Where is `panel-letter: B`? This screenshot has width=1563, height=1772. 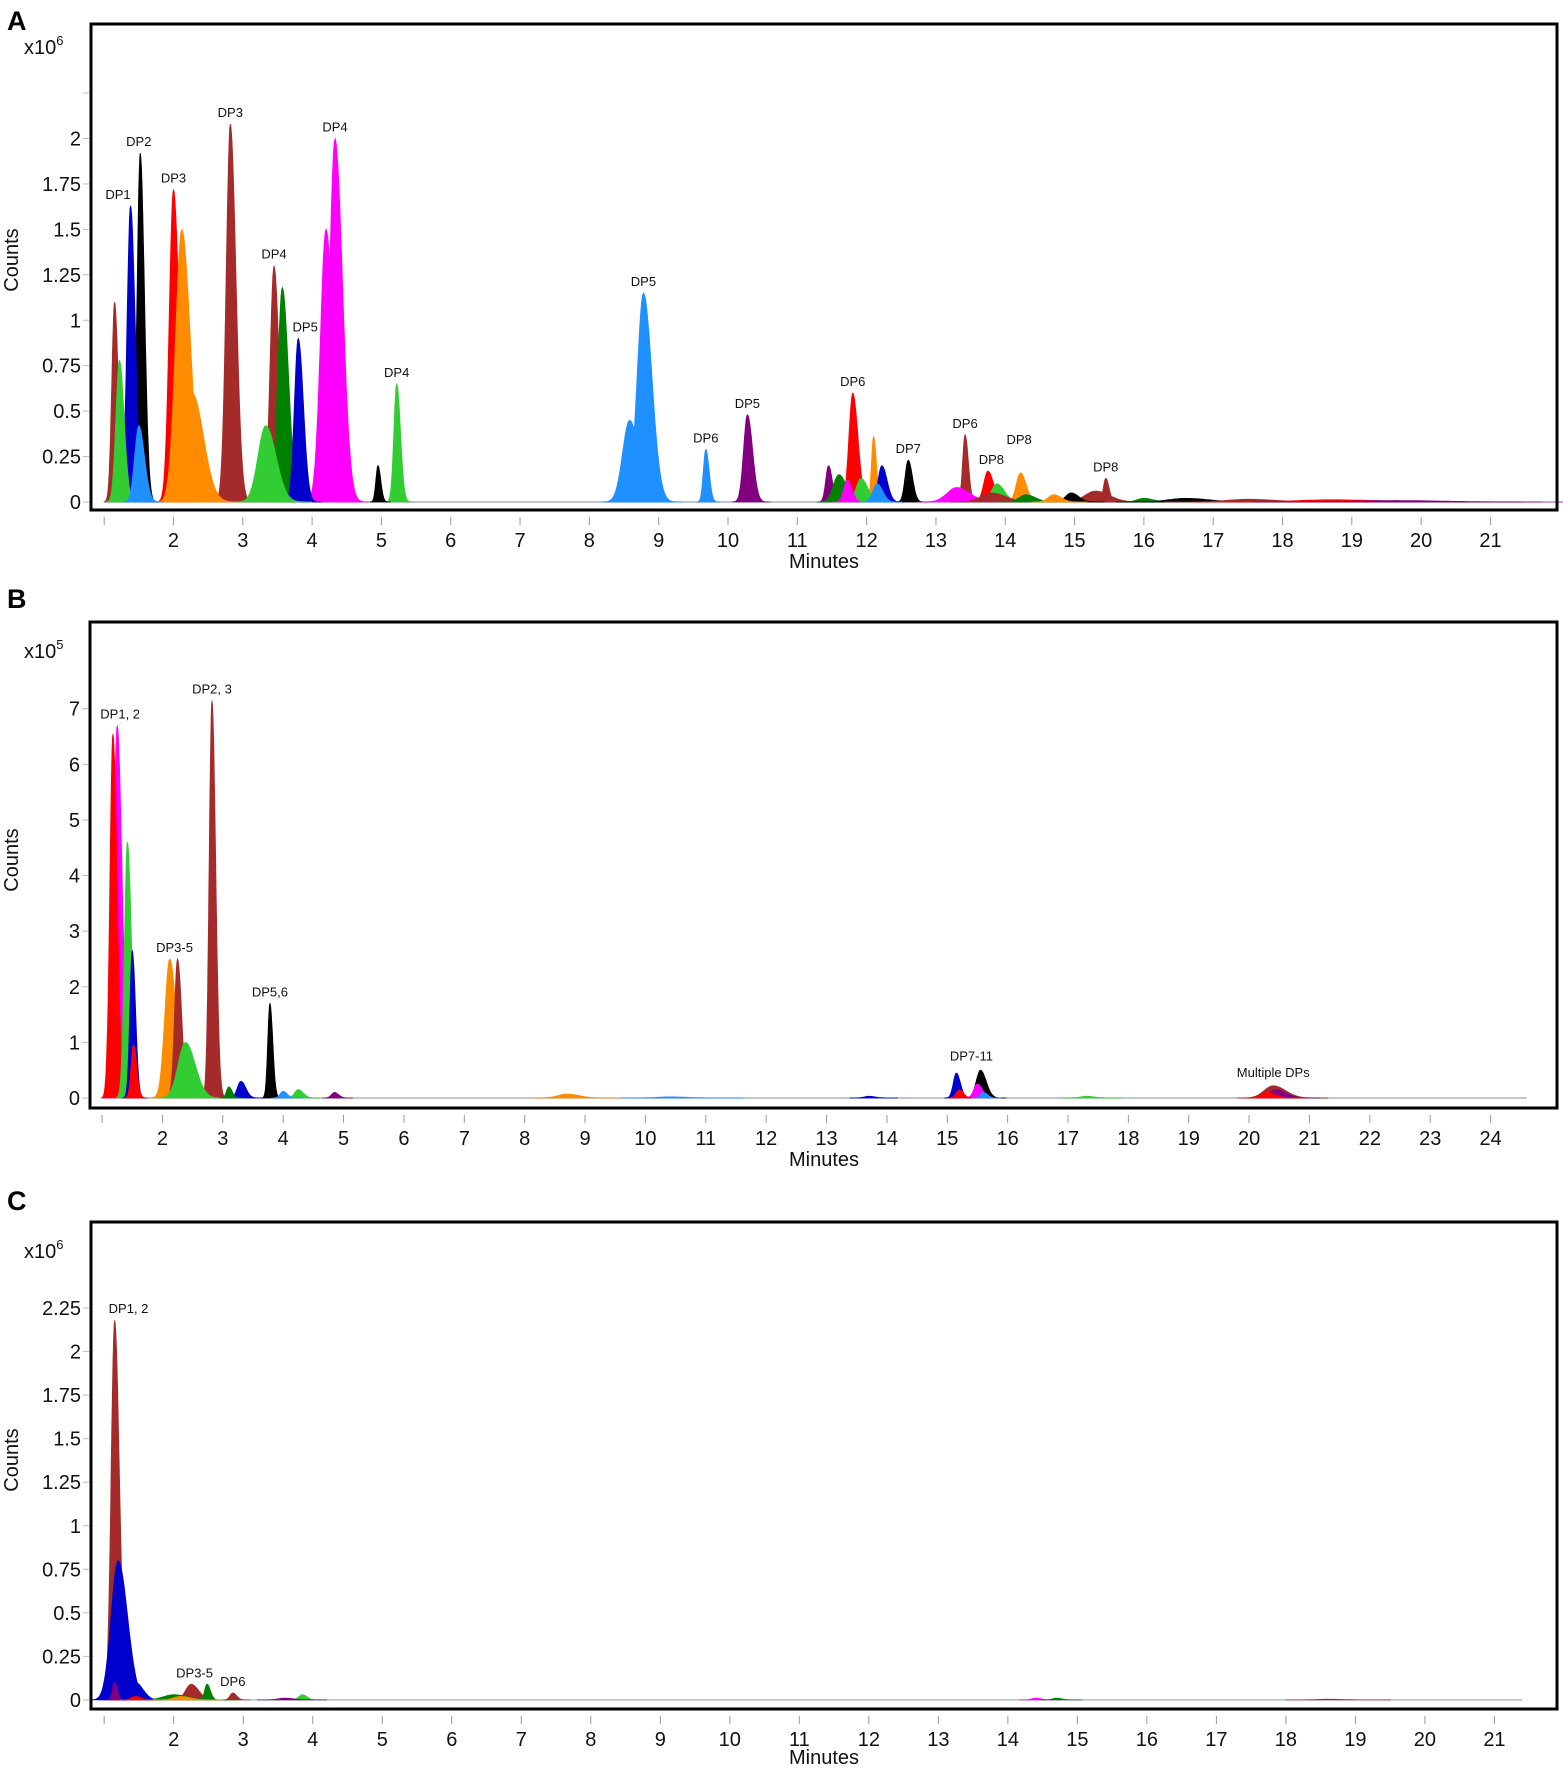 panel-letter: B is located at coordinates (17, 599).